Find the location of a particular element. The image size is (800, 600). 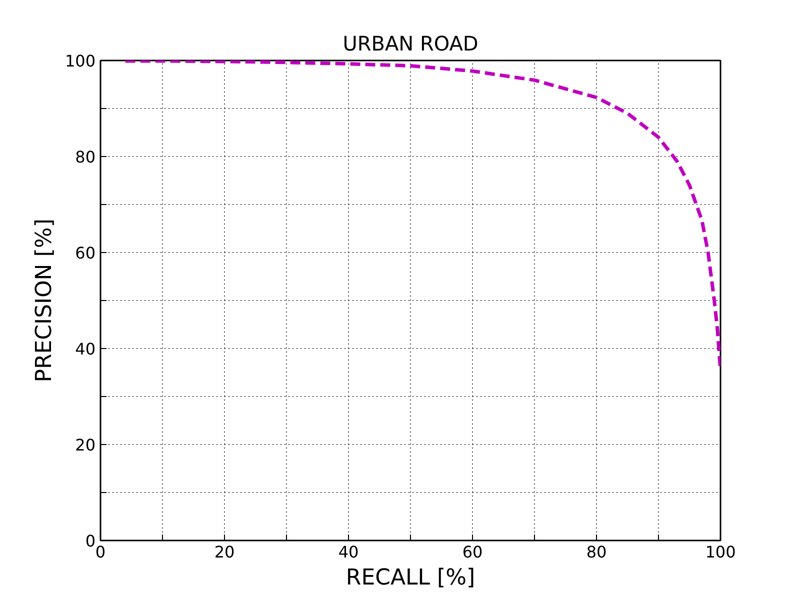

x-tick-label: 60 is located at coordinates (472, 552).